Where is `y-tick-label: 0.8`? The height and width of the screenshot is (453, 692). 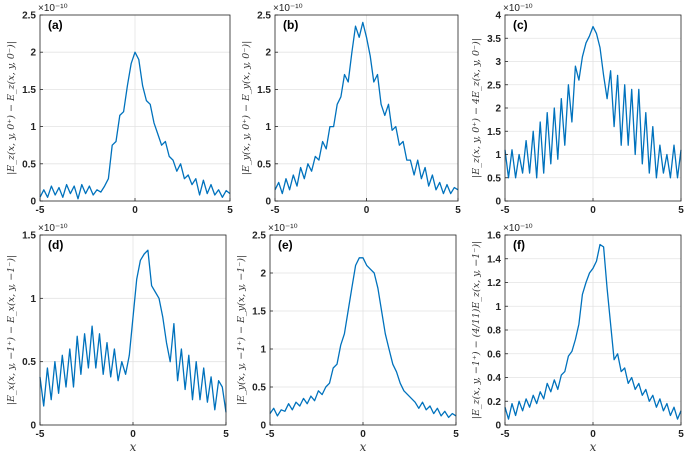
y-tick-label: 0.8 is located at coordinates (494, 331).